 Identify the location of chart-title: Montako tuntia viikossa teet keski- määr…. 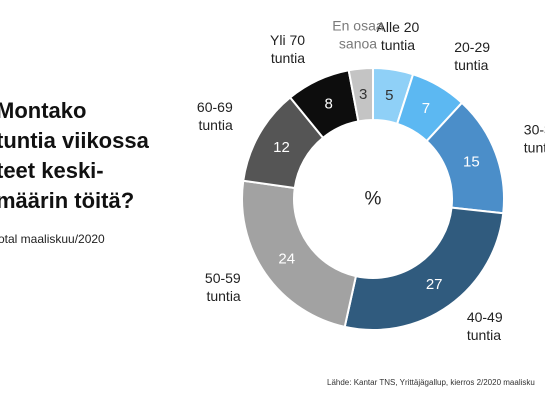
(98, 156).